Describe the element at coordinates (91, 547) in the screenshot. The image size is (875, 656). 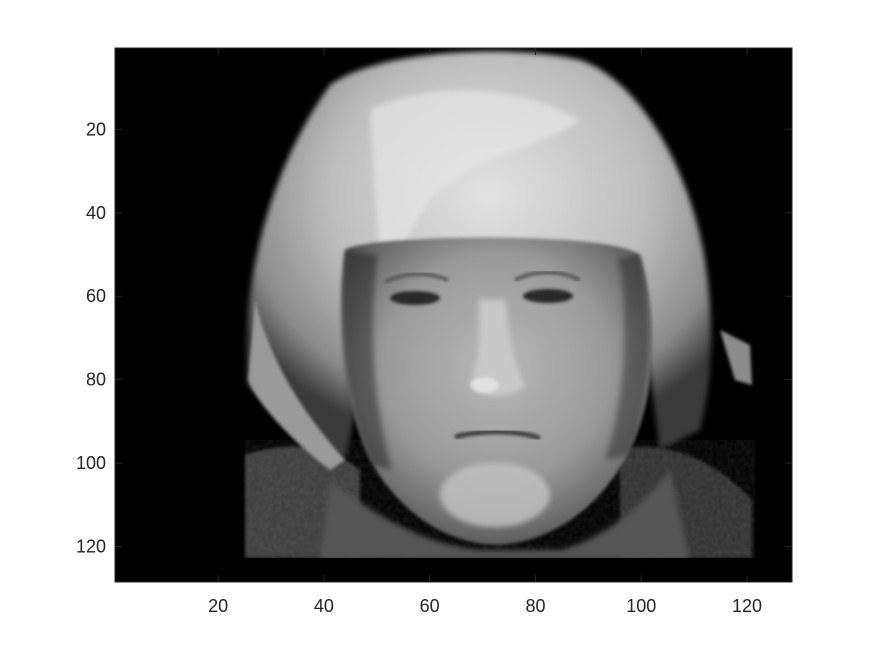
I see `y-tick-label: 120` at that location.